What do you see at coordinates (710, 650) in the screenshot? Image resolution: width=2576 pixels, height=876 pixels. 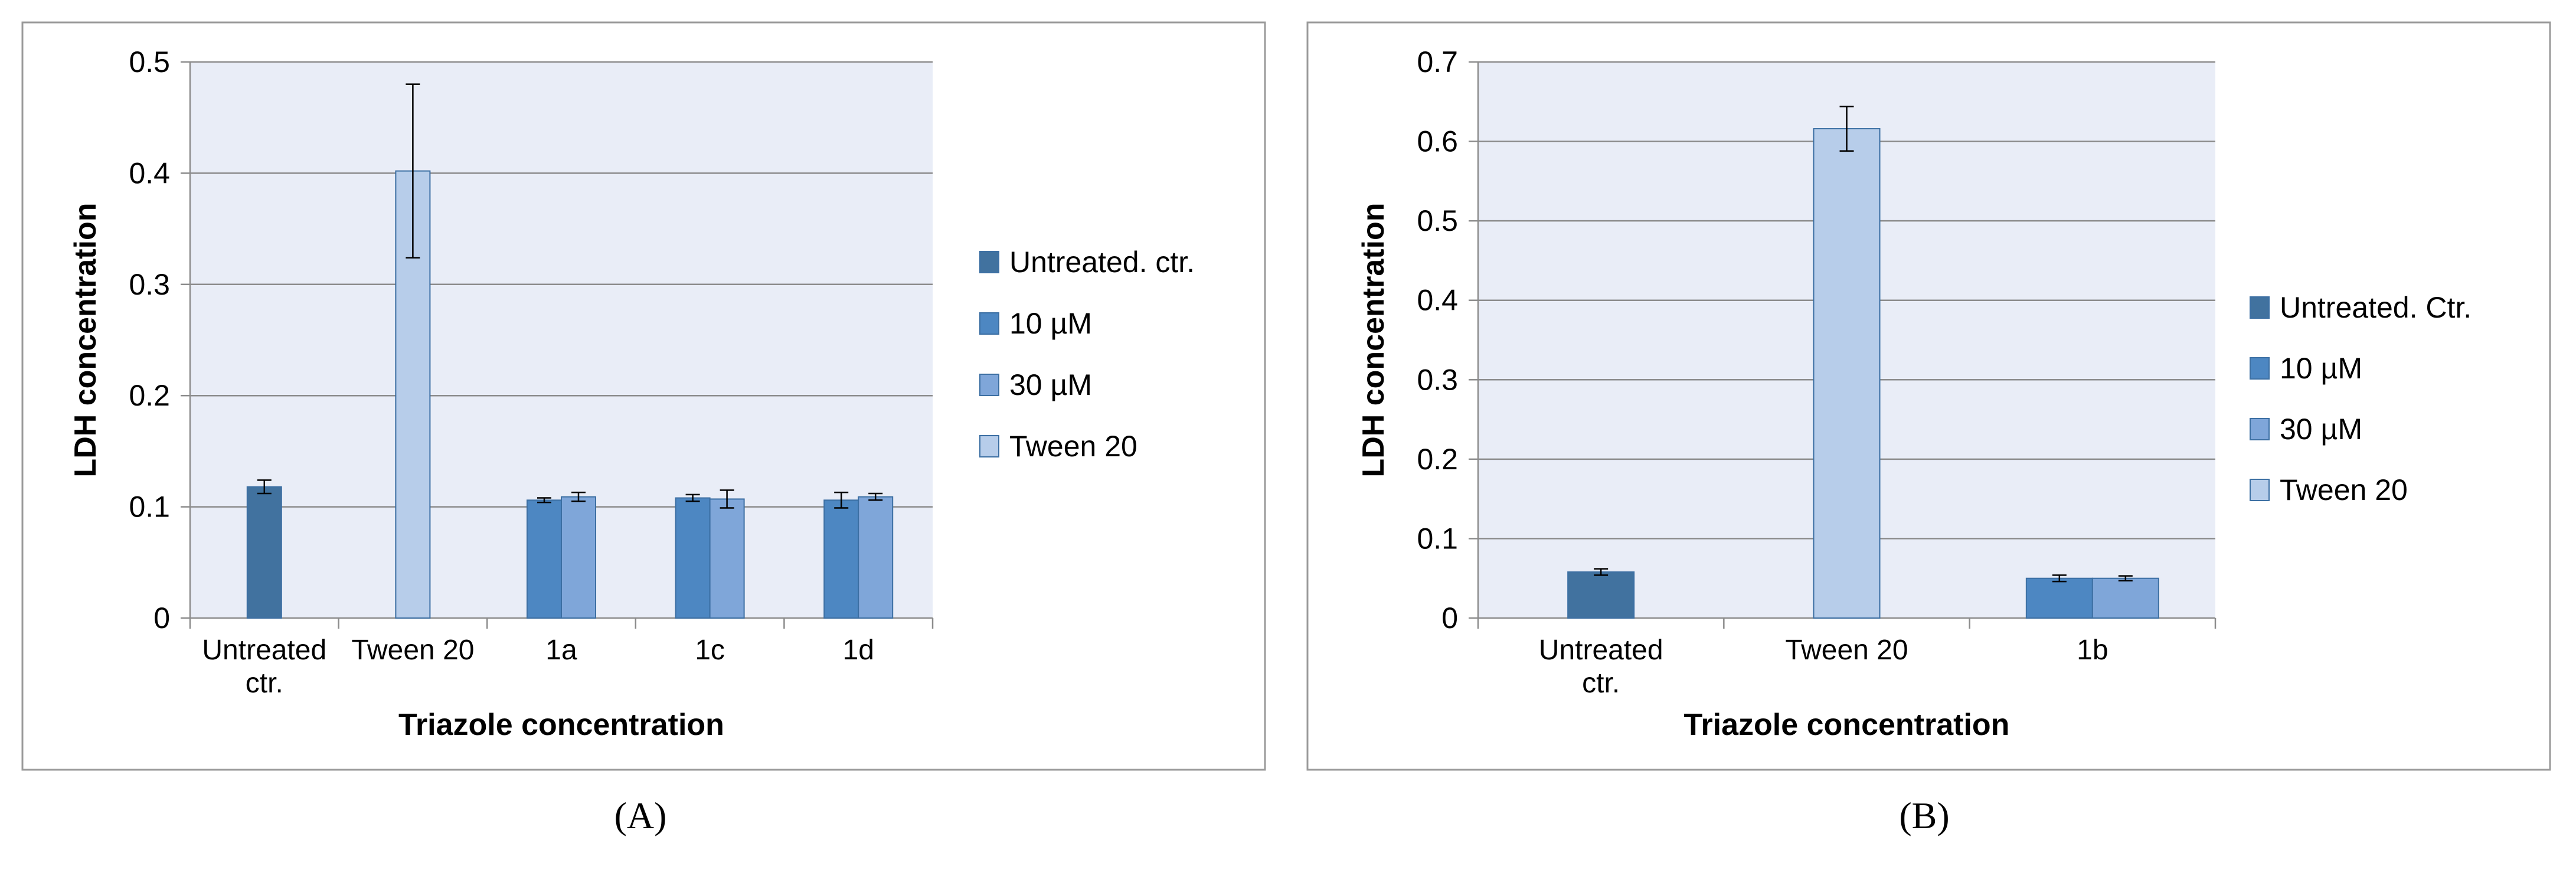 I see `x-tick-label: 1c` at bounding box center [710, 650].